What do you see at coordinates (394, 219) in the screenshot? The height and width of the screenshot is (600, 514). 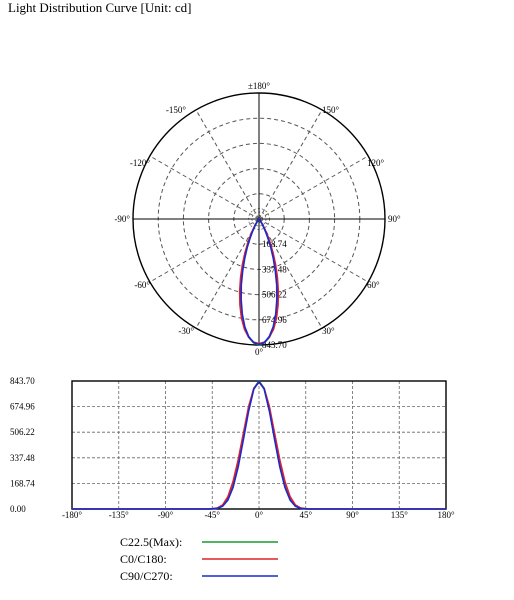 I see `polar-angle-label: 90°` at bounding box center [394, 219].